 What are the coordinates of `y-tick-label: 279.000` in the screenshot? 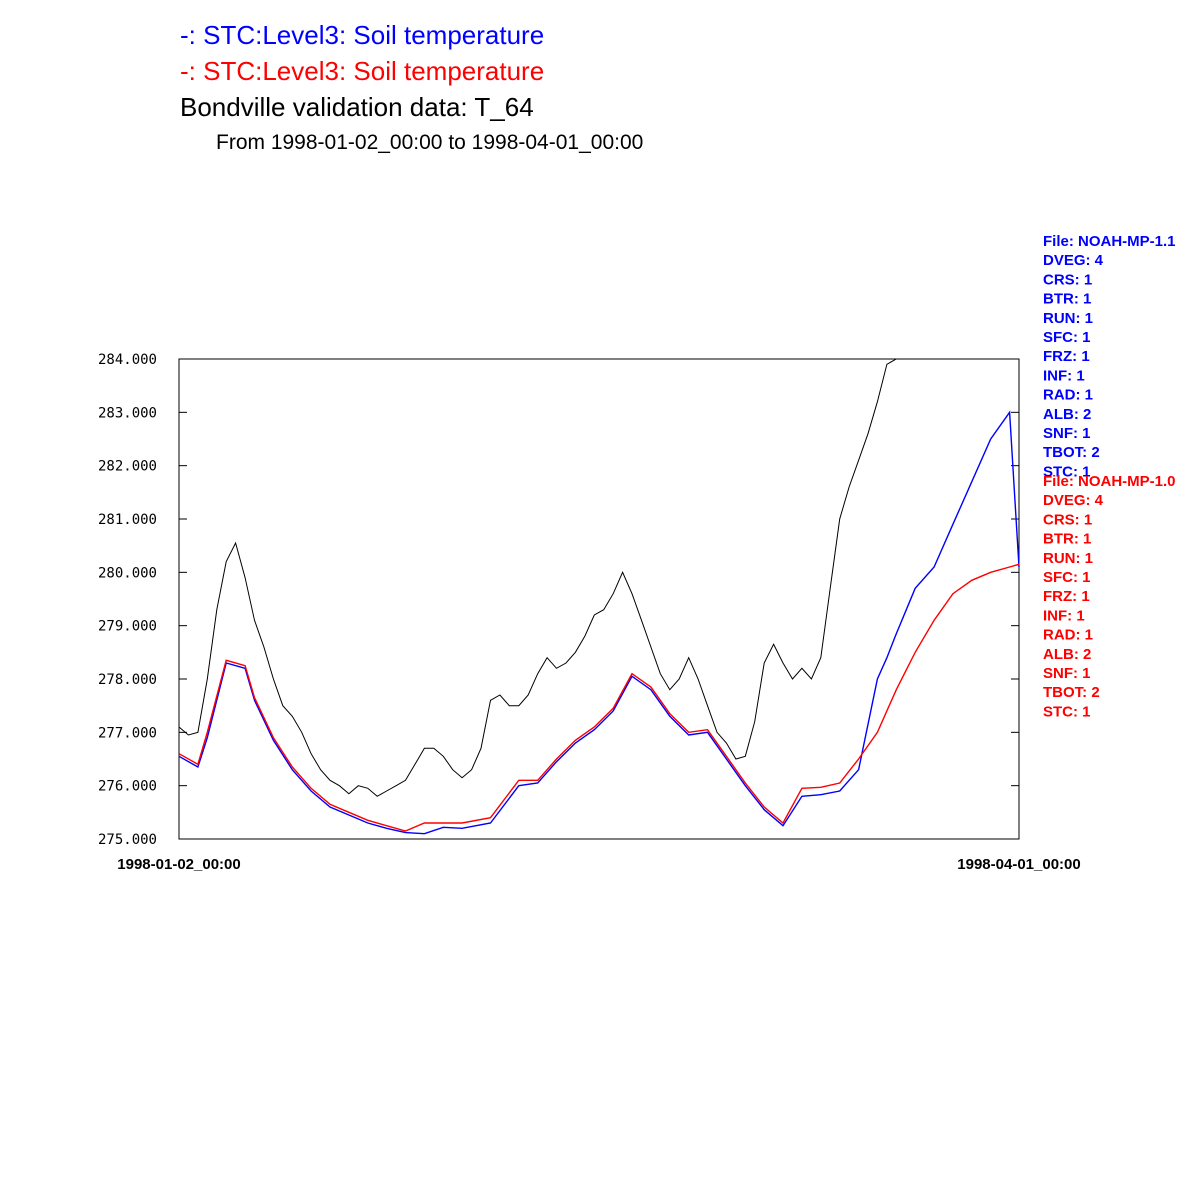 It's located at (127, 627).